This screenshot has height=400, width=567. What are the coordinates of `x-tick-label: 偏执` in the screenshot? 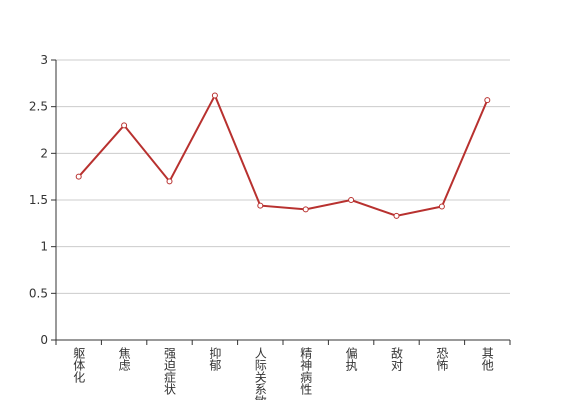 It's located at (351, 359).